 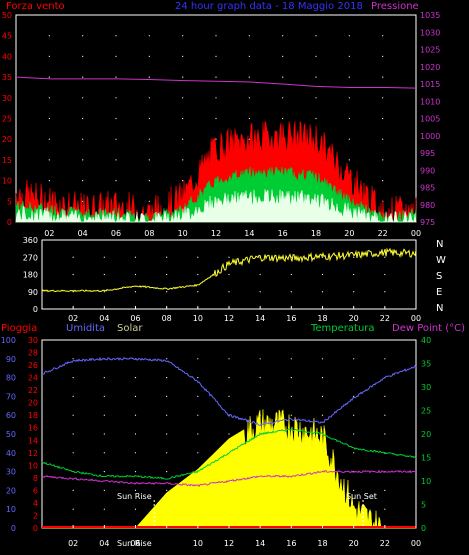 I want to click on legend-dewpoint: Dew Point (°C), so click(x=428, y=328).